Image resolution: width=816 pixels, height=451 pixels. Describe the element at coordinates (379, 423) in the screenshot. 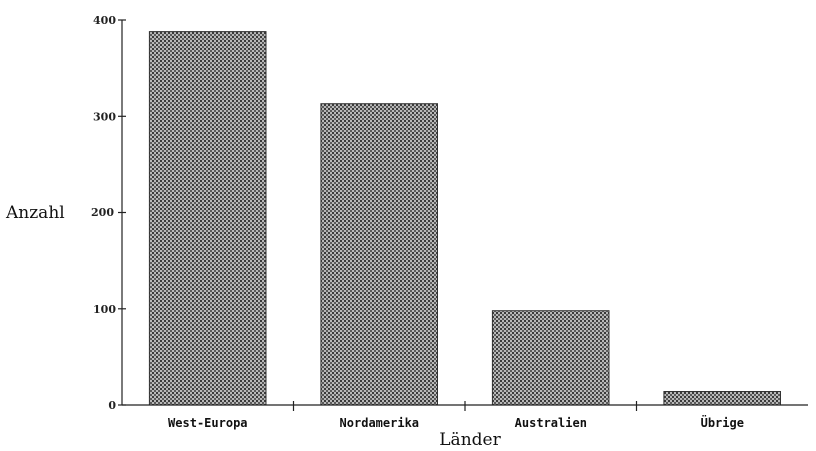

I see `x-tick-label-1: Nordamerika` at that location.